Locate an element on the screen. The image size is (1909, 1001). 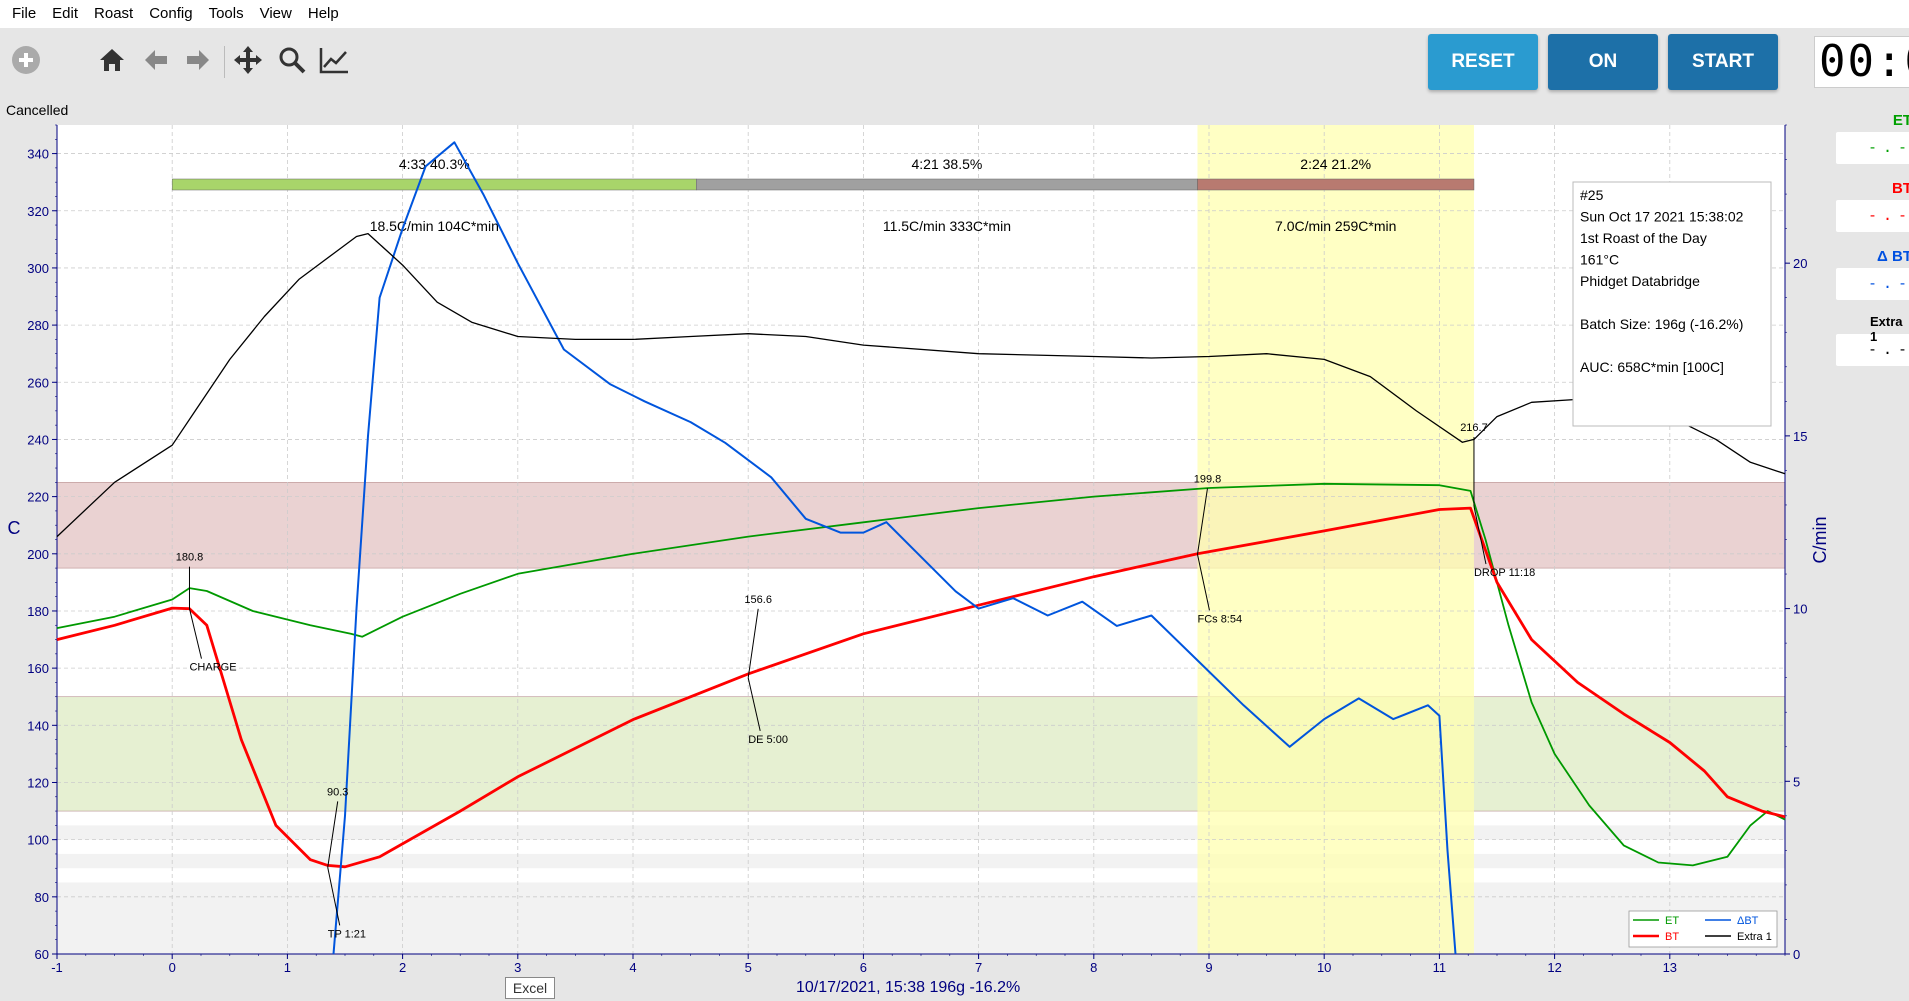
info-box-line: Sun Oct 17 2021 15:38:02 is located at coordinates (1662, 217).